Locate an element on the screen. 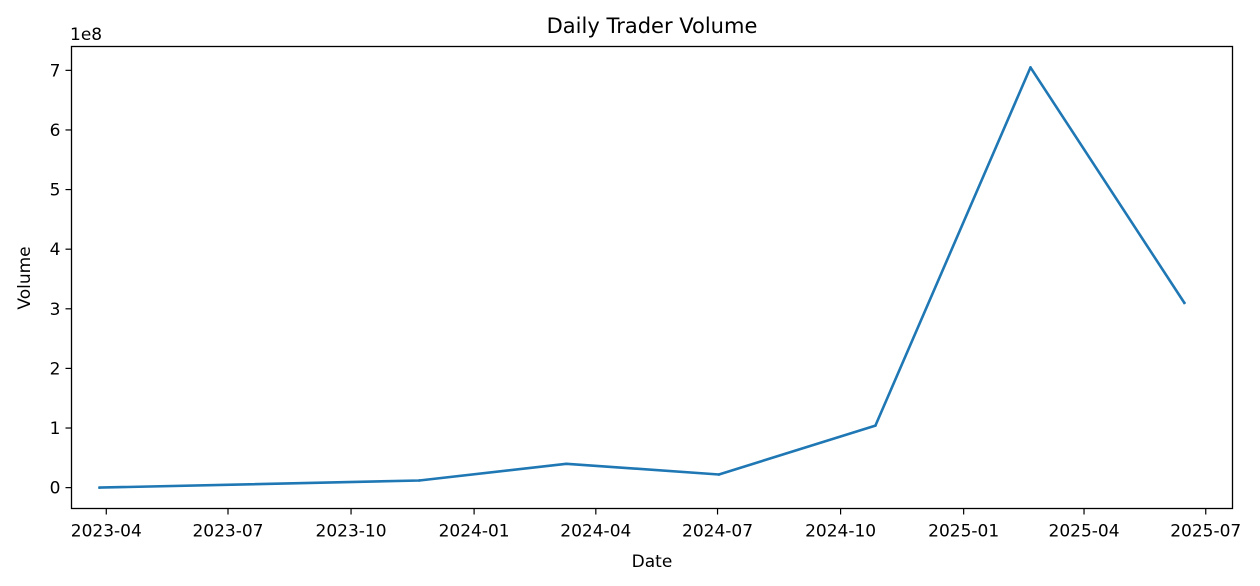 The width and height of the screenshot is (1260, 586). x-tick-label: 2024-10 is located at coordinates (840, 532).